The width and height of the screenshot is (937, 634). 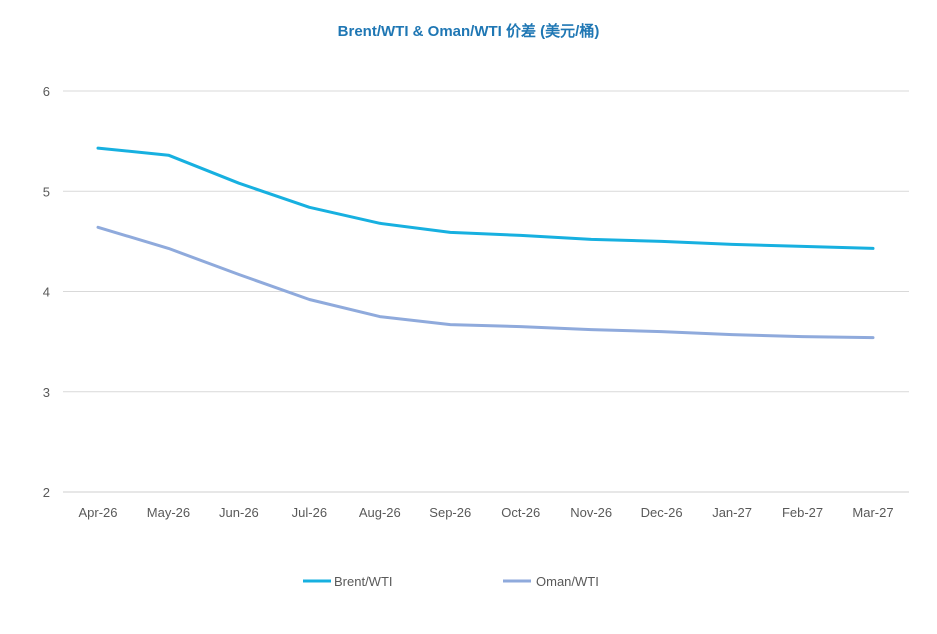 What do you see at coordinates (46, 392) in the screenshot?
I see `y-tick-label: 3` at bounding box center [46, 392].